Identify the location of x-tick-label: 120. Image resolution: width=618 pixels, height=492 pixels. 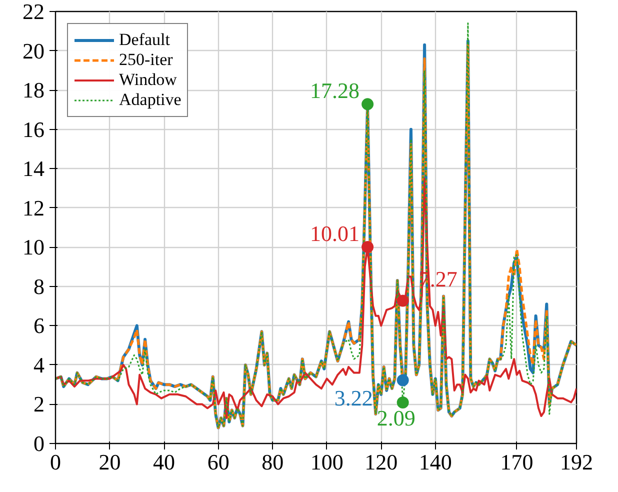
(381, 462).